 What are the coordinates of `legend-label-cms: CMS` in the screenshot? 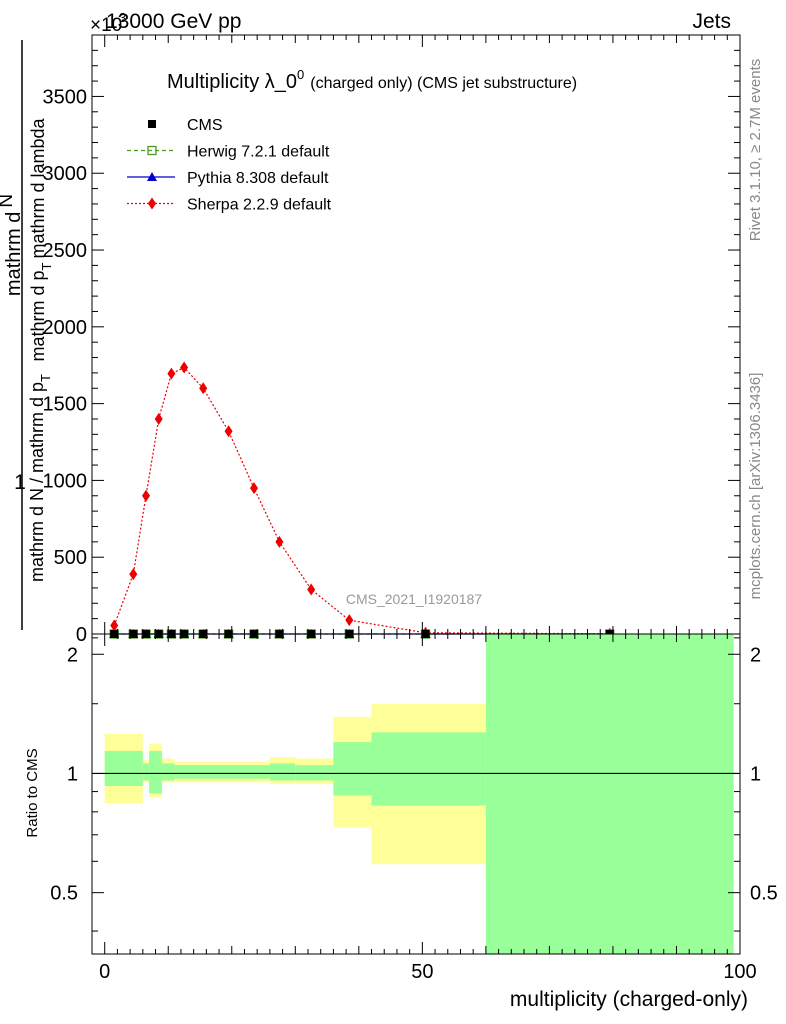 It's located at (205, 125).